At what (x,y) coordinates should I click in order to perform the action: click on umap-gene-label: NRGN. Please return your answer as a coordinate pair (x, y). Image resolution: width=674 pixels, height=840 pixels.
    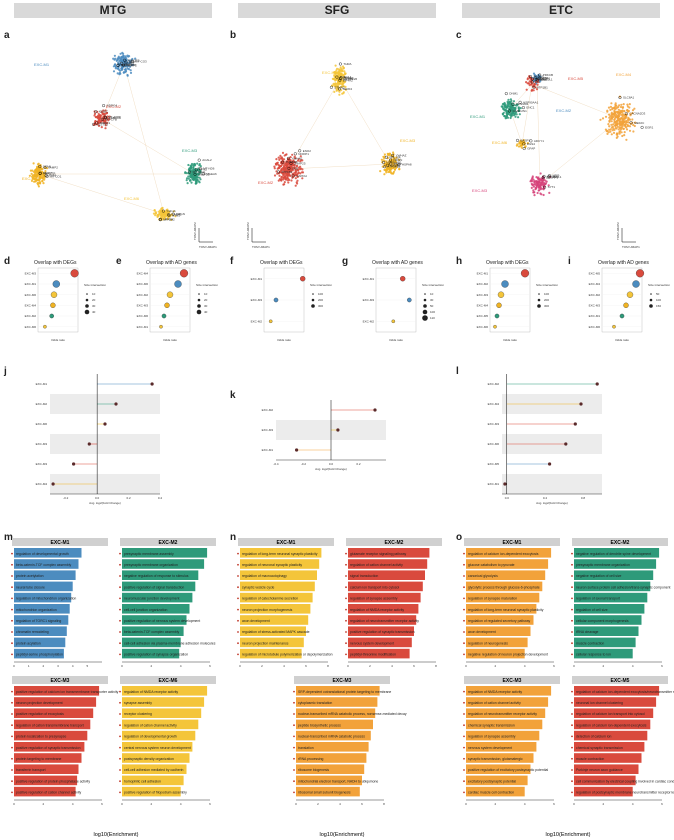
    Looking at the image, I should click on (398, 160).